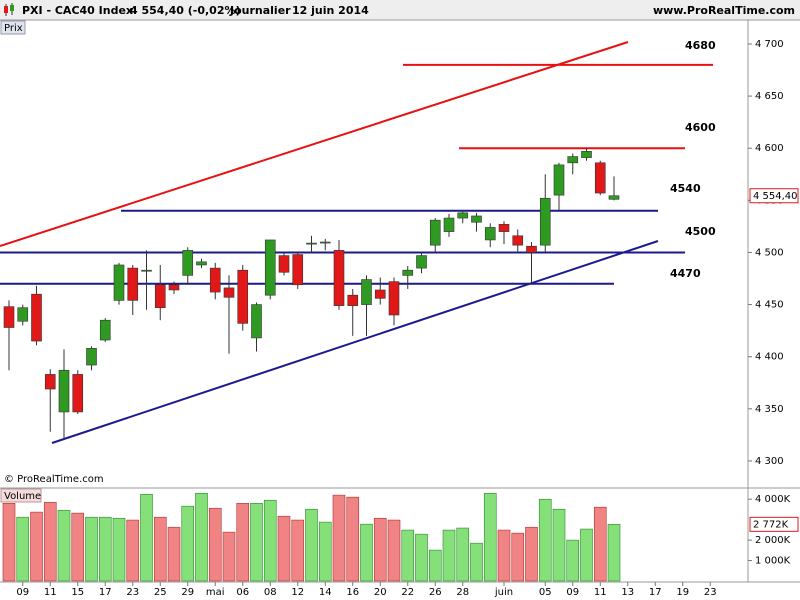  What do you see at coordinates (769, 96) in the screenshot?
I see `y-tick-label: 4 650` at bounding box center [769, 96].